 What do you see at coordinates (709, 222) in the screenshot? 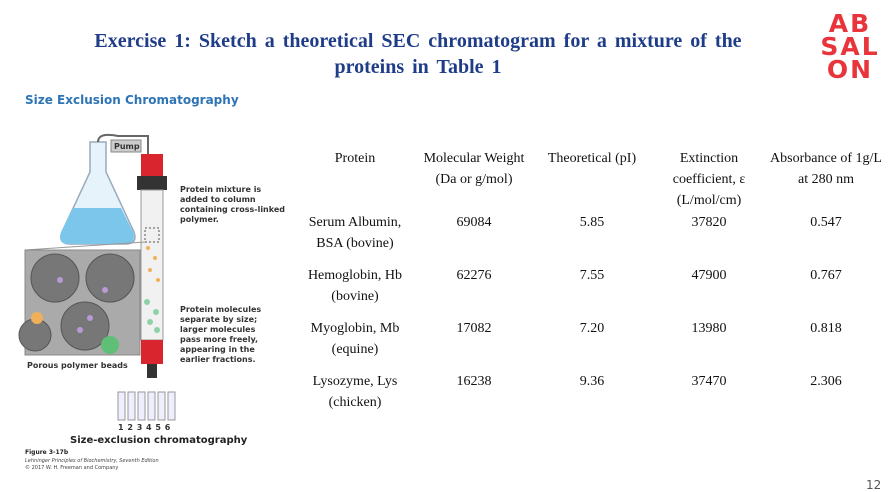
I see `table-cell: 37820` at bounding box center [709, 222].